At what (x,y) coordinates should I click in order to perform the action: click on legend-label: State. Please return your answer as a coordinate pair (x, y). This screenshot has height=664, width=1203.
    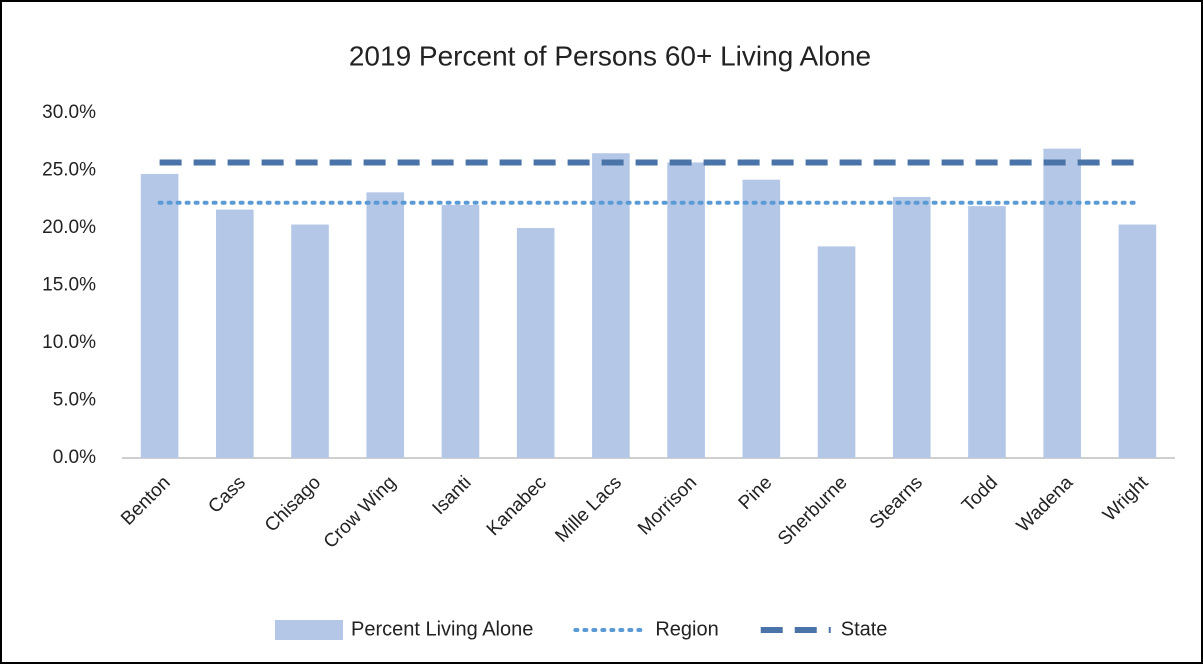
    Looking at the image, I should click on (864, 629).